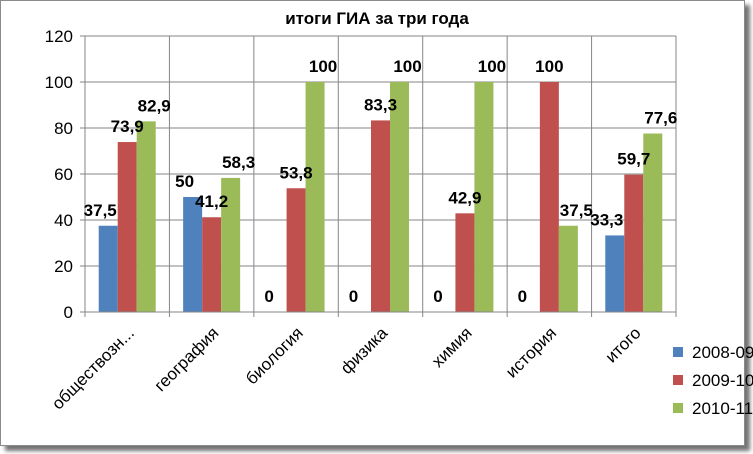 This screenshot has height=454, width=753. I want to click on data-label: 77,6, so click(660, 118).